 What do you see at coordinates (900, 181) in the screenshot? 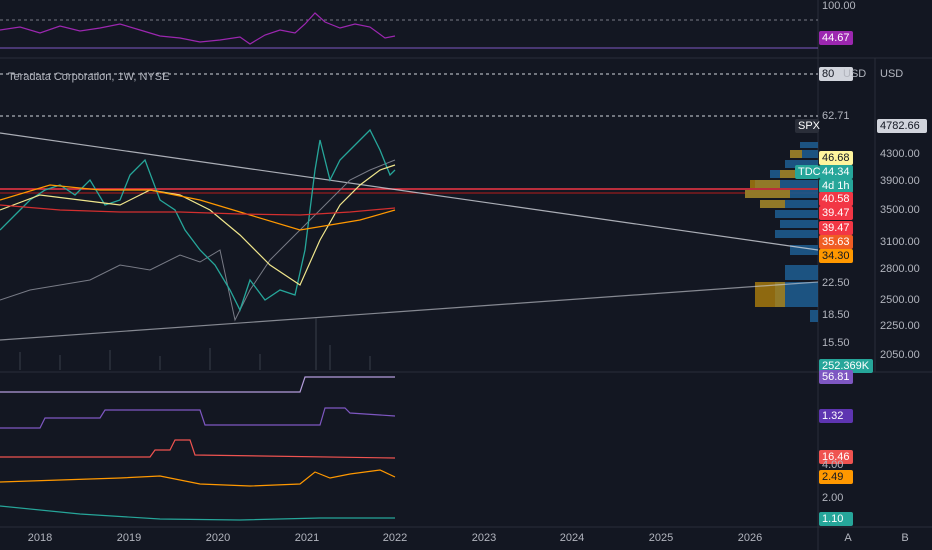
I see `scale-label: 3900.00` at bounding box center [900, 181].